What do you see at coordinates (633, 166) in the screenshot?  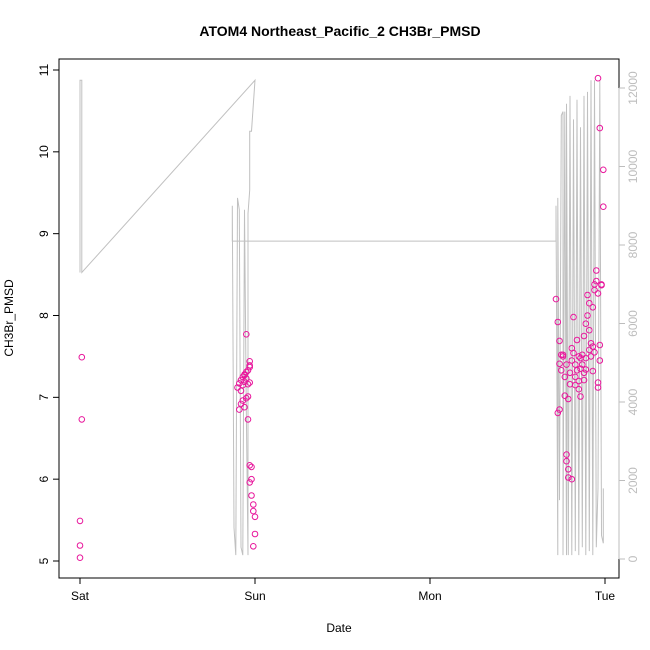 I see `y2-tick-label: 10000` at bounding box center [633, 166].